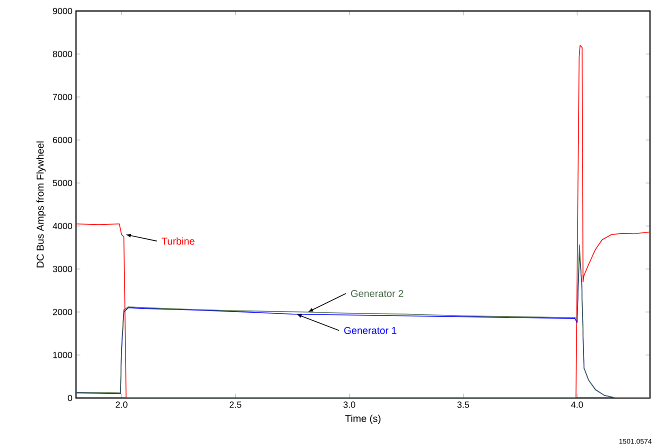 Image resolution: width=655 pixels, height=447 pixels. What do you see at coordinates (362, 419) in the screenshot?
I see `x-axis-title: Time (s)` at bounding box center [362, 419].